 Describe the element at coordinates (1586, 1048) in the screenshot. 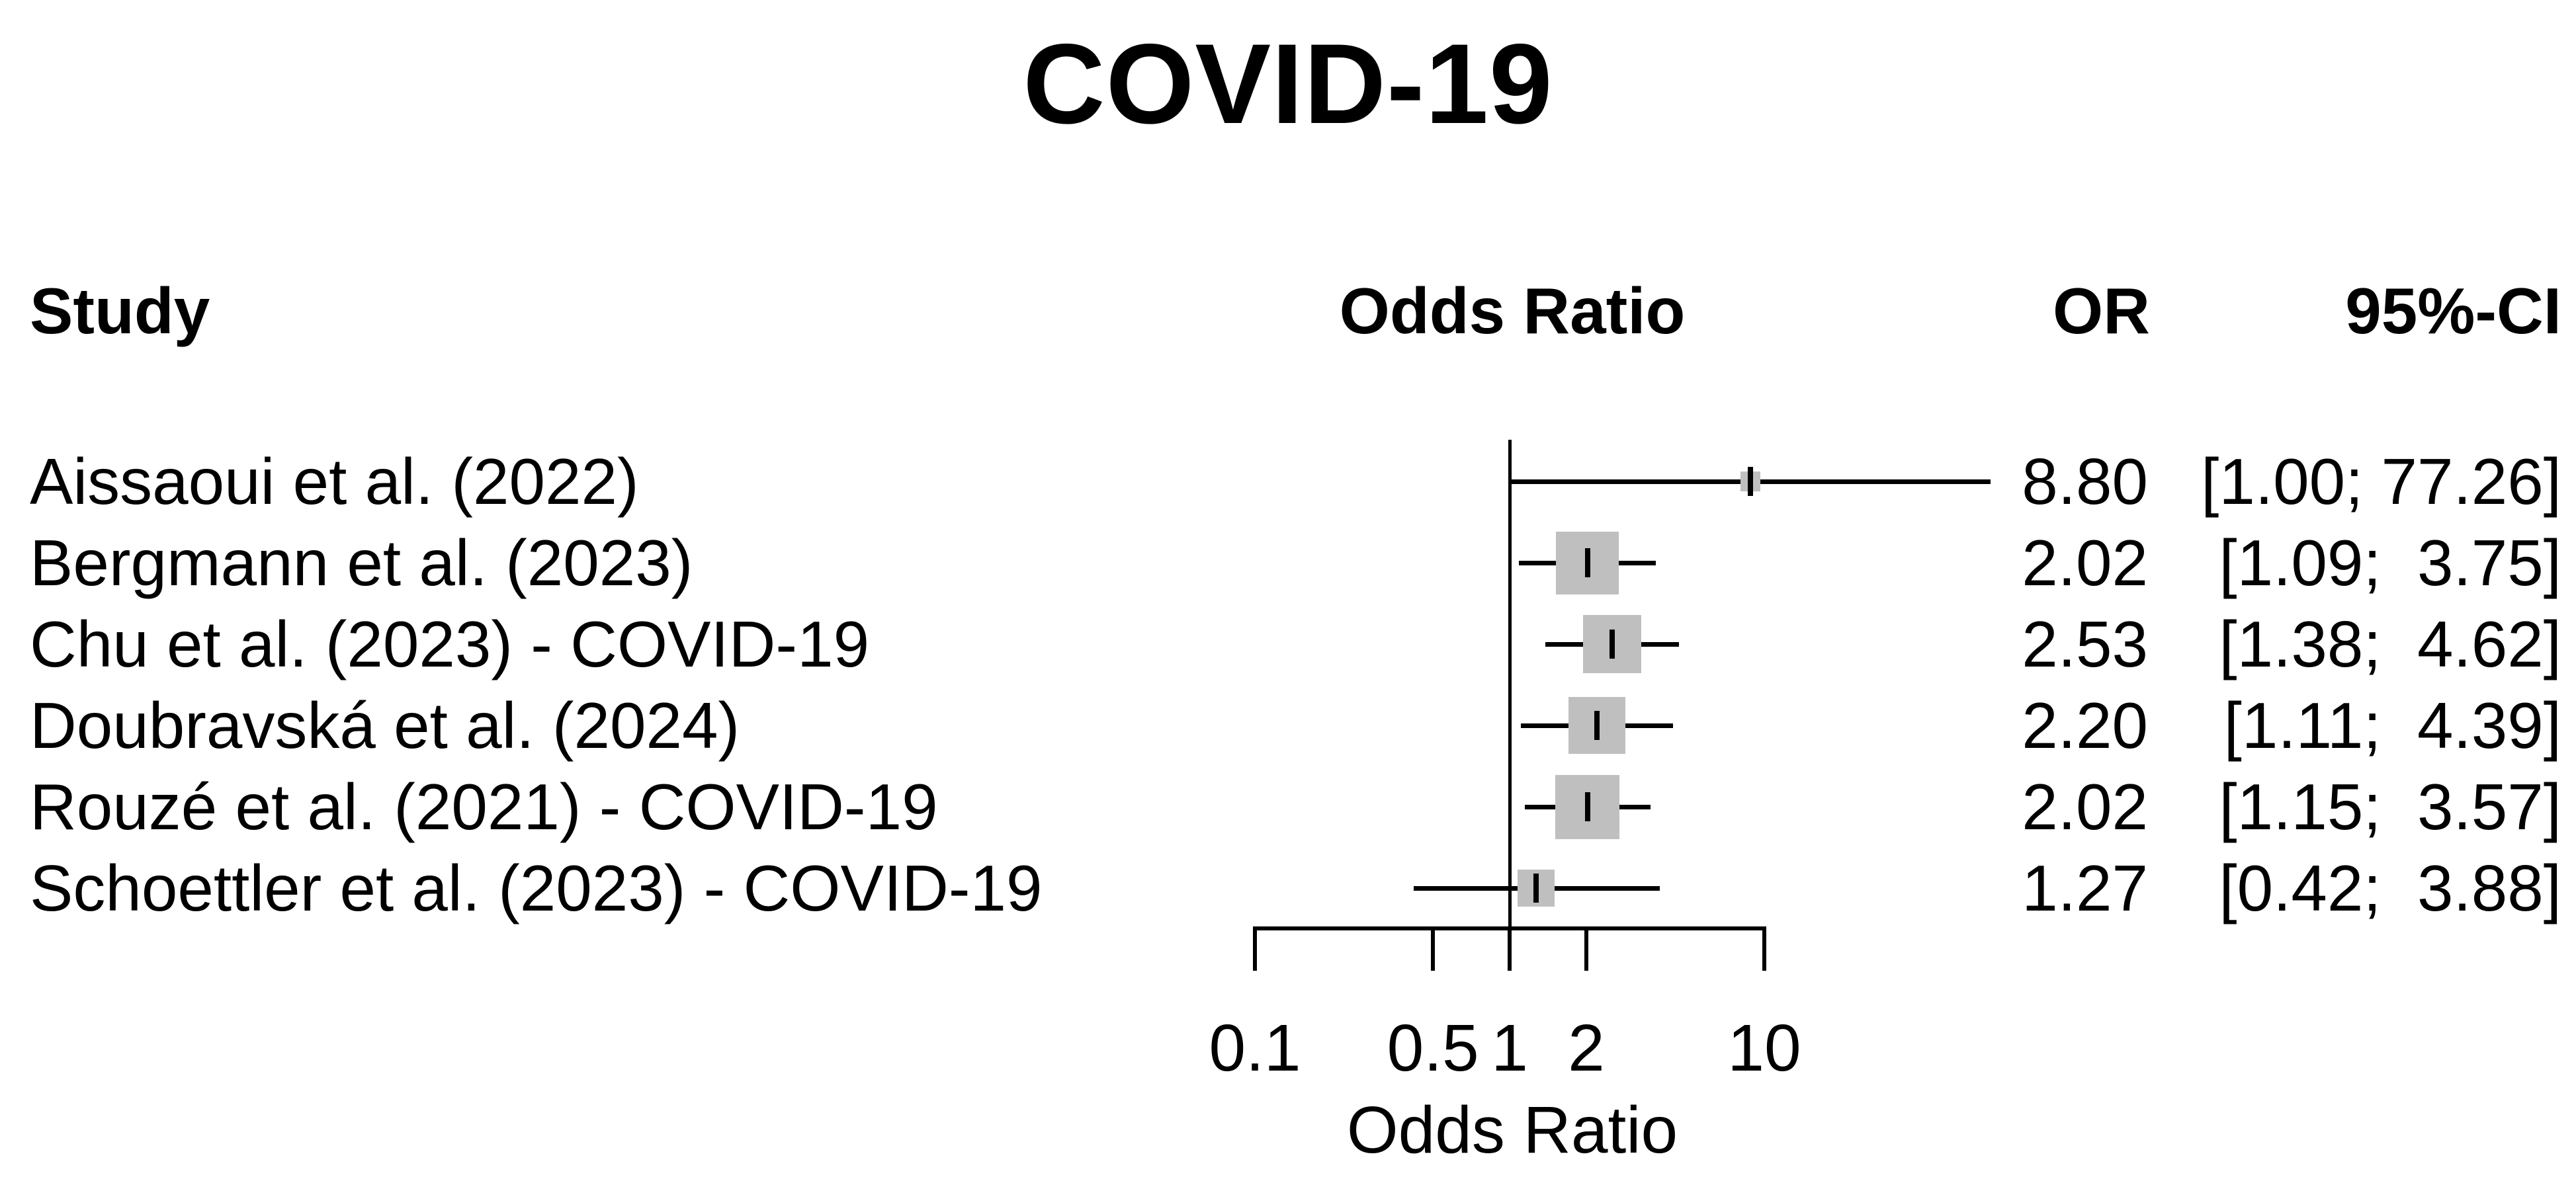

I see `tick-label: 2` at that location.